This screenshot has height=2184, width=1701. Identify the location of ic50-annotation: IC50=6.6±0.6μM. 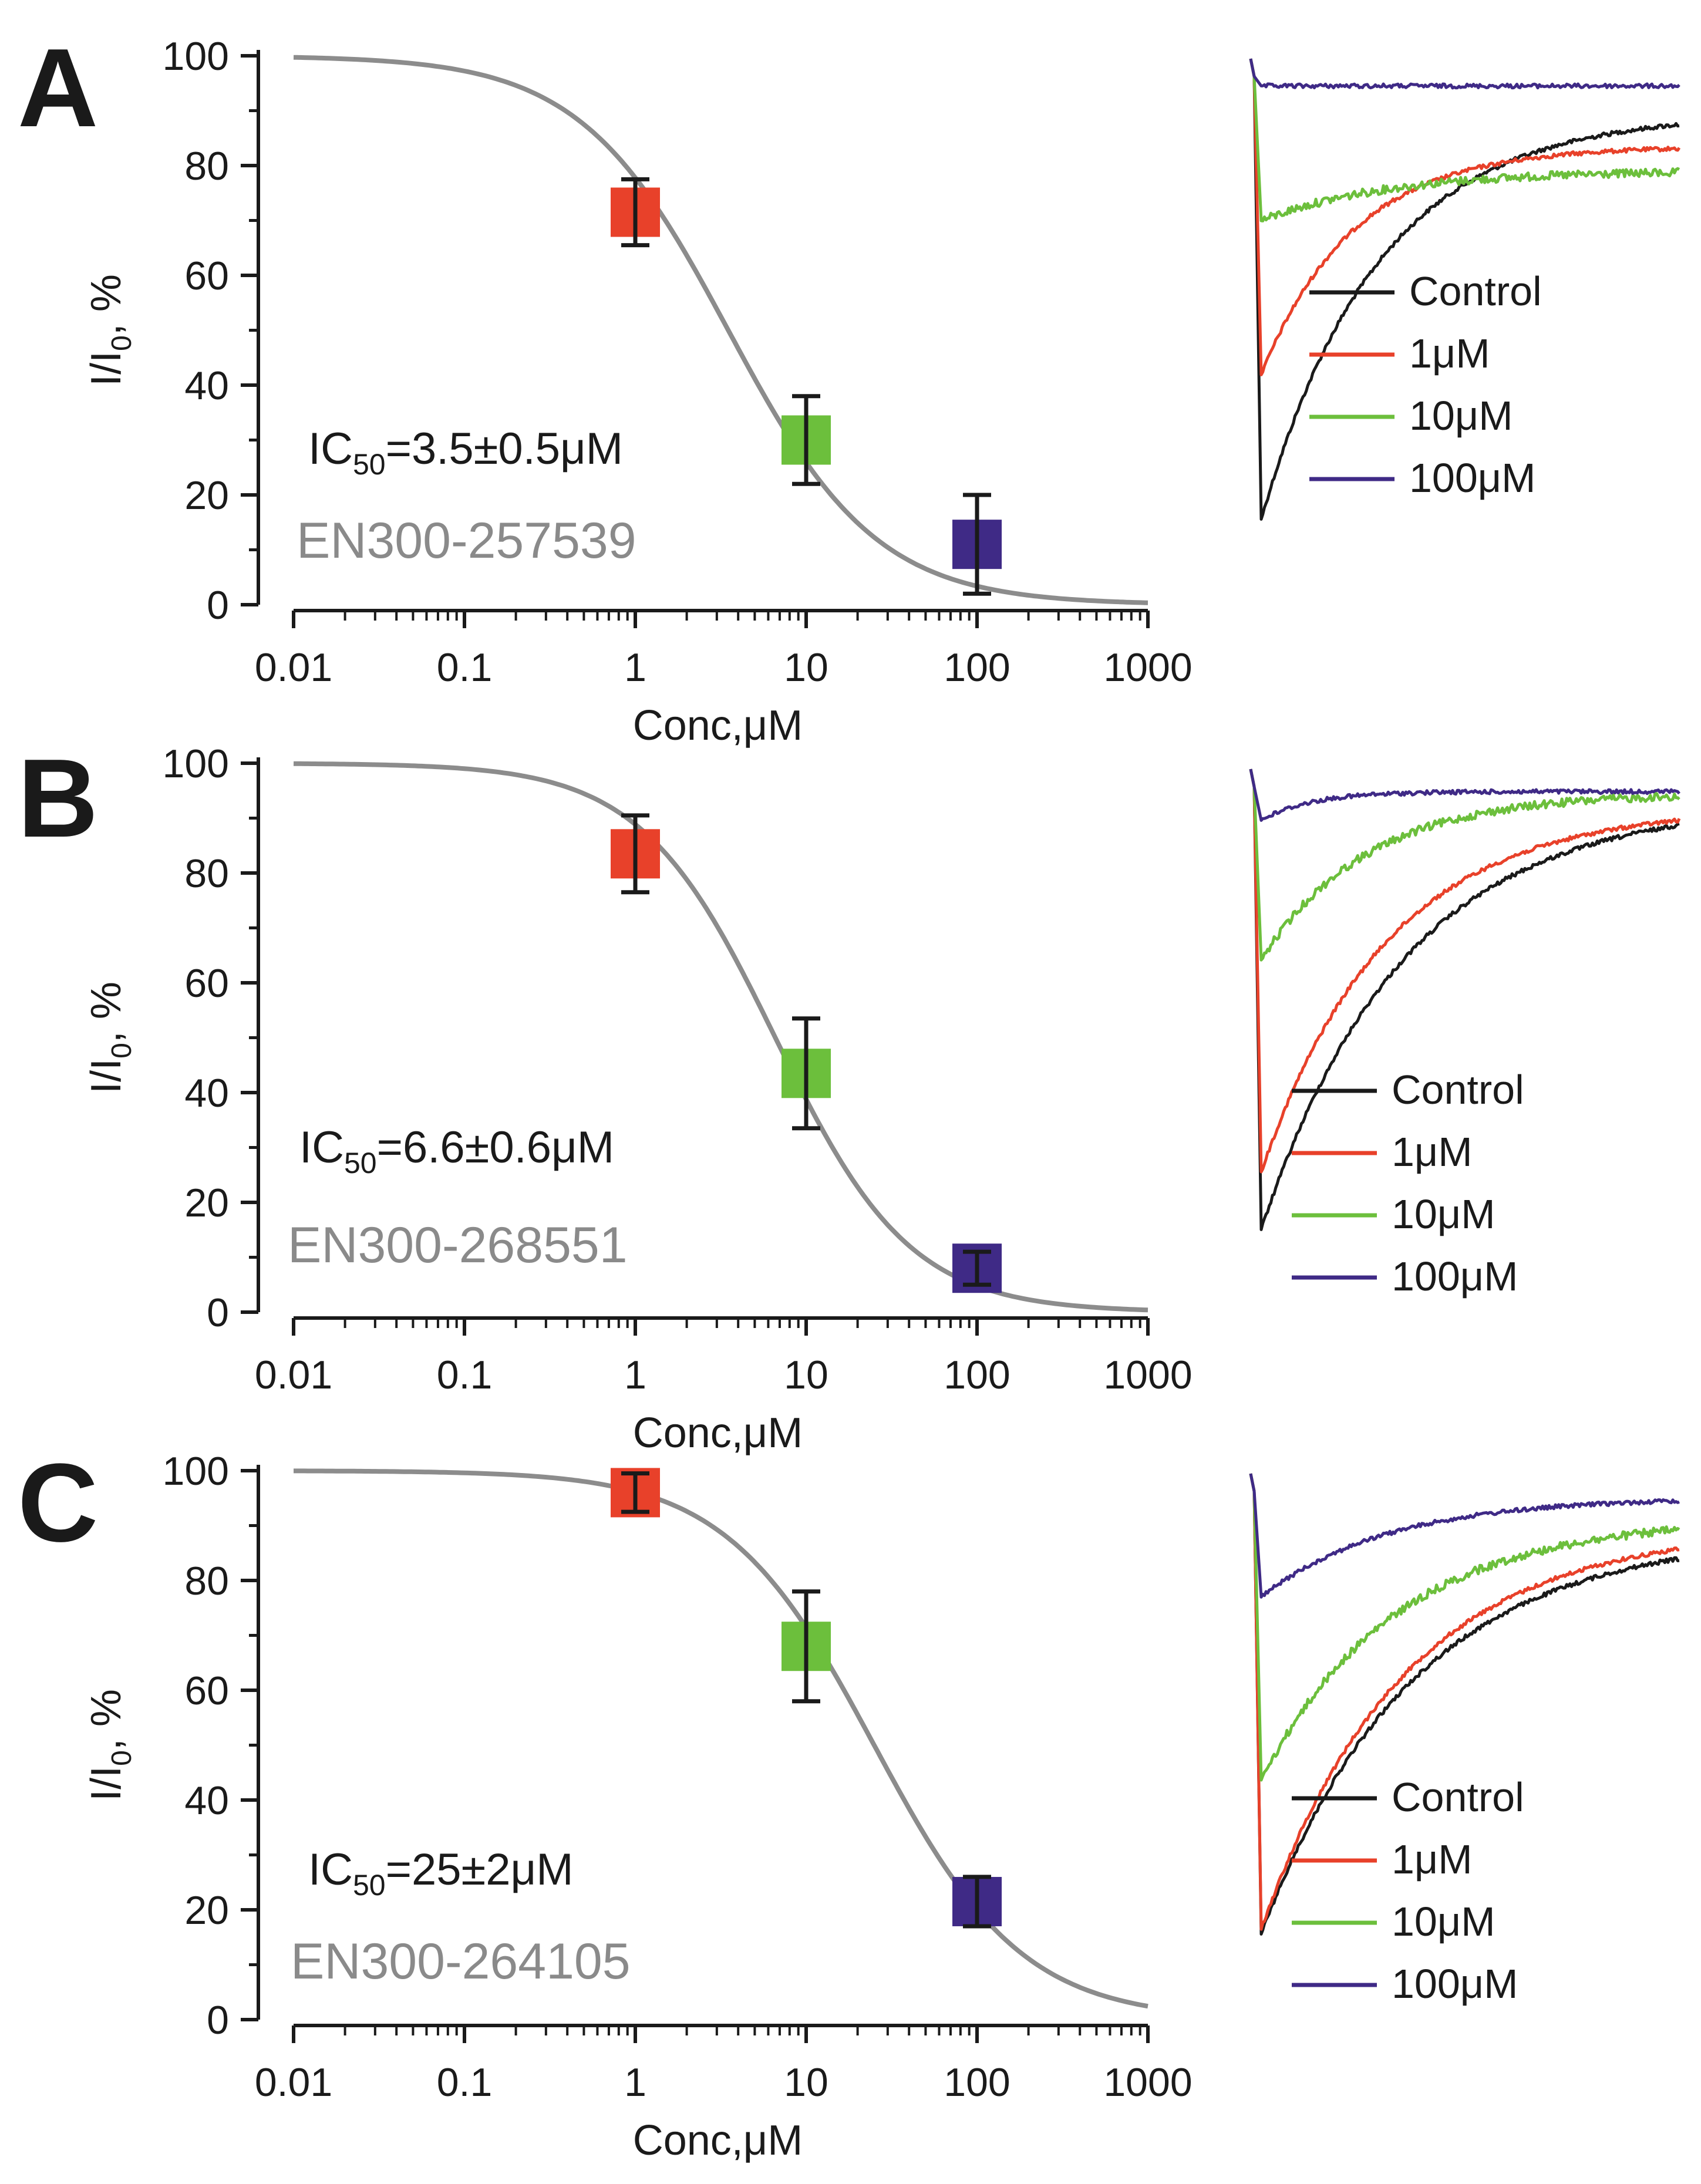
(457, 1151).